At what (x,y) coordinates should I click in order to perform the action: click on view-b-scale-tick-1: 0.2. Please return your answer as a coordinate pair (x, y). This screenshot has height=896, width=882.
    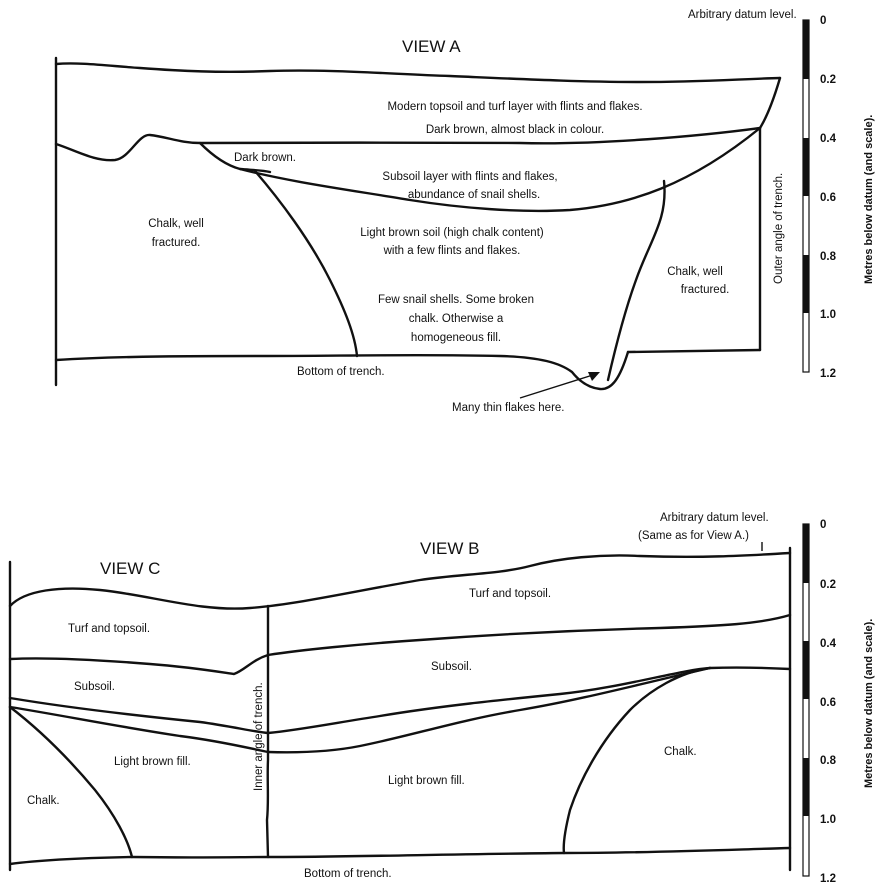
    Looking at the image, I should click on (828, 585).